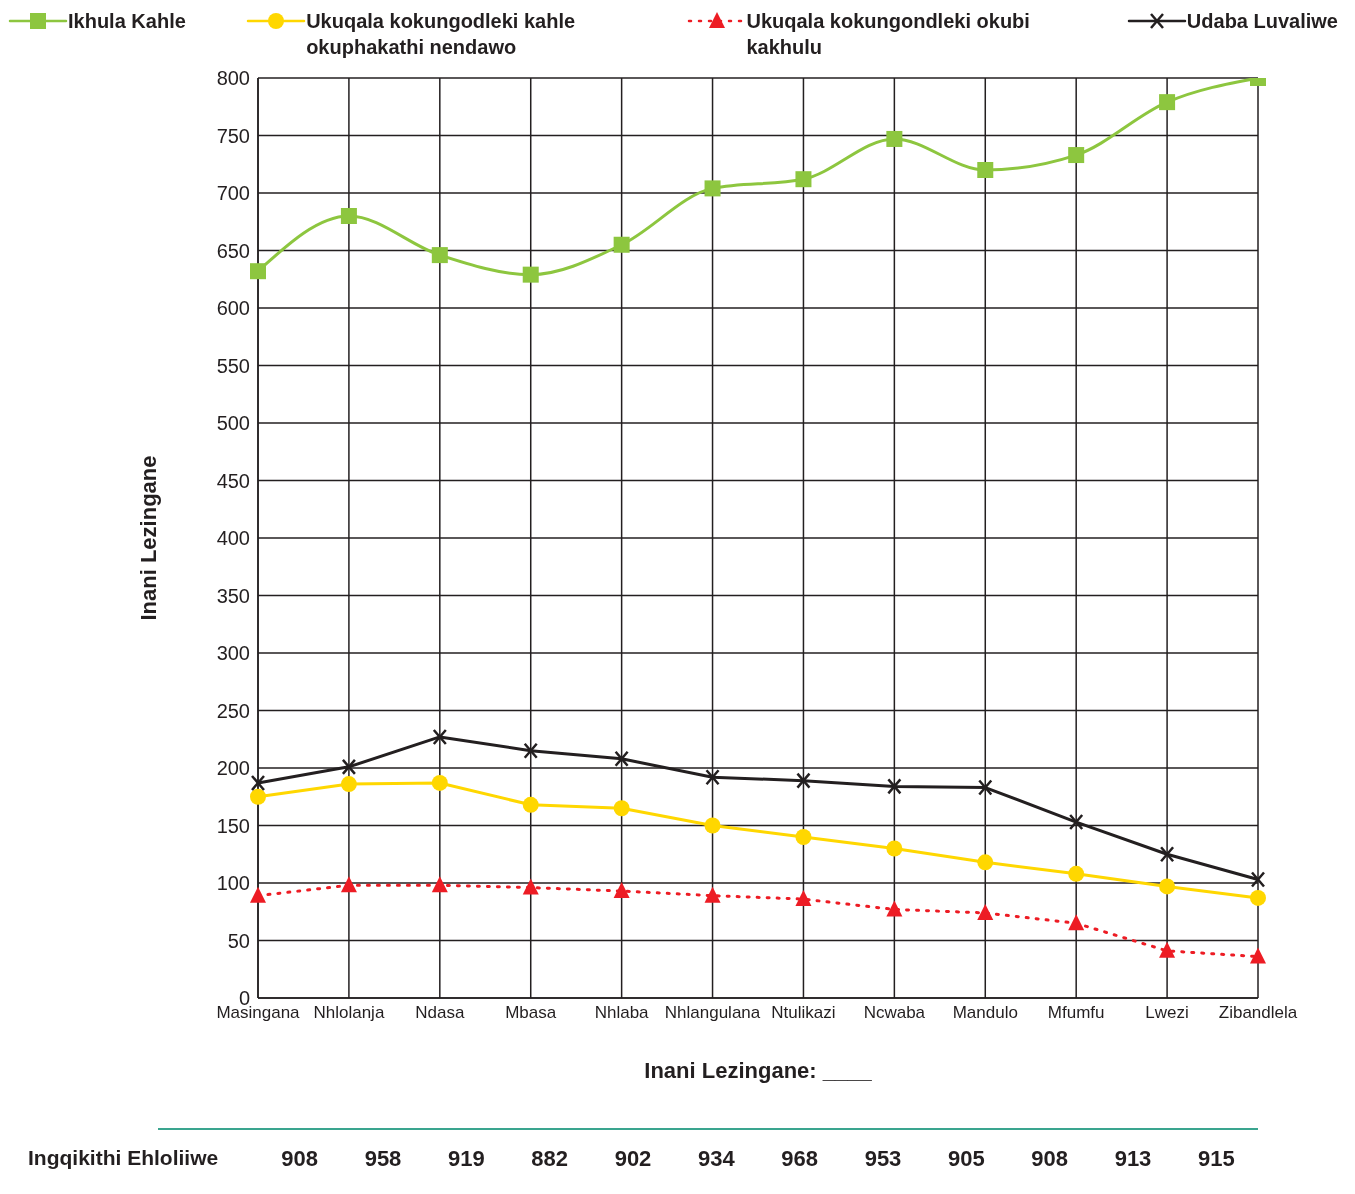  I want to click on y-tick-label: 450, so click(233, 480).